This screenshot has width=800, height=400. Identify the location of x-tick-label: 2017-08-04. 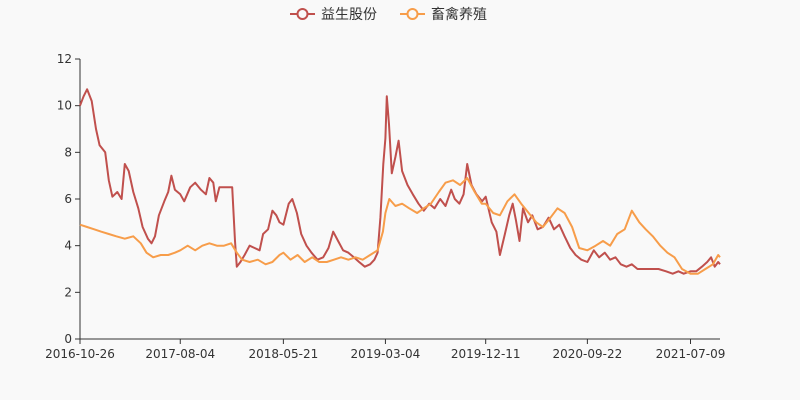
(180, 354).